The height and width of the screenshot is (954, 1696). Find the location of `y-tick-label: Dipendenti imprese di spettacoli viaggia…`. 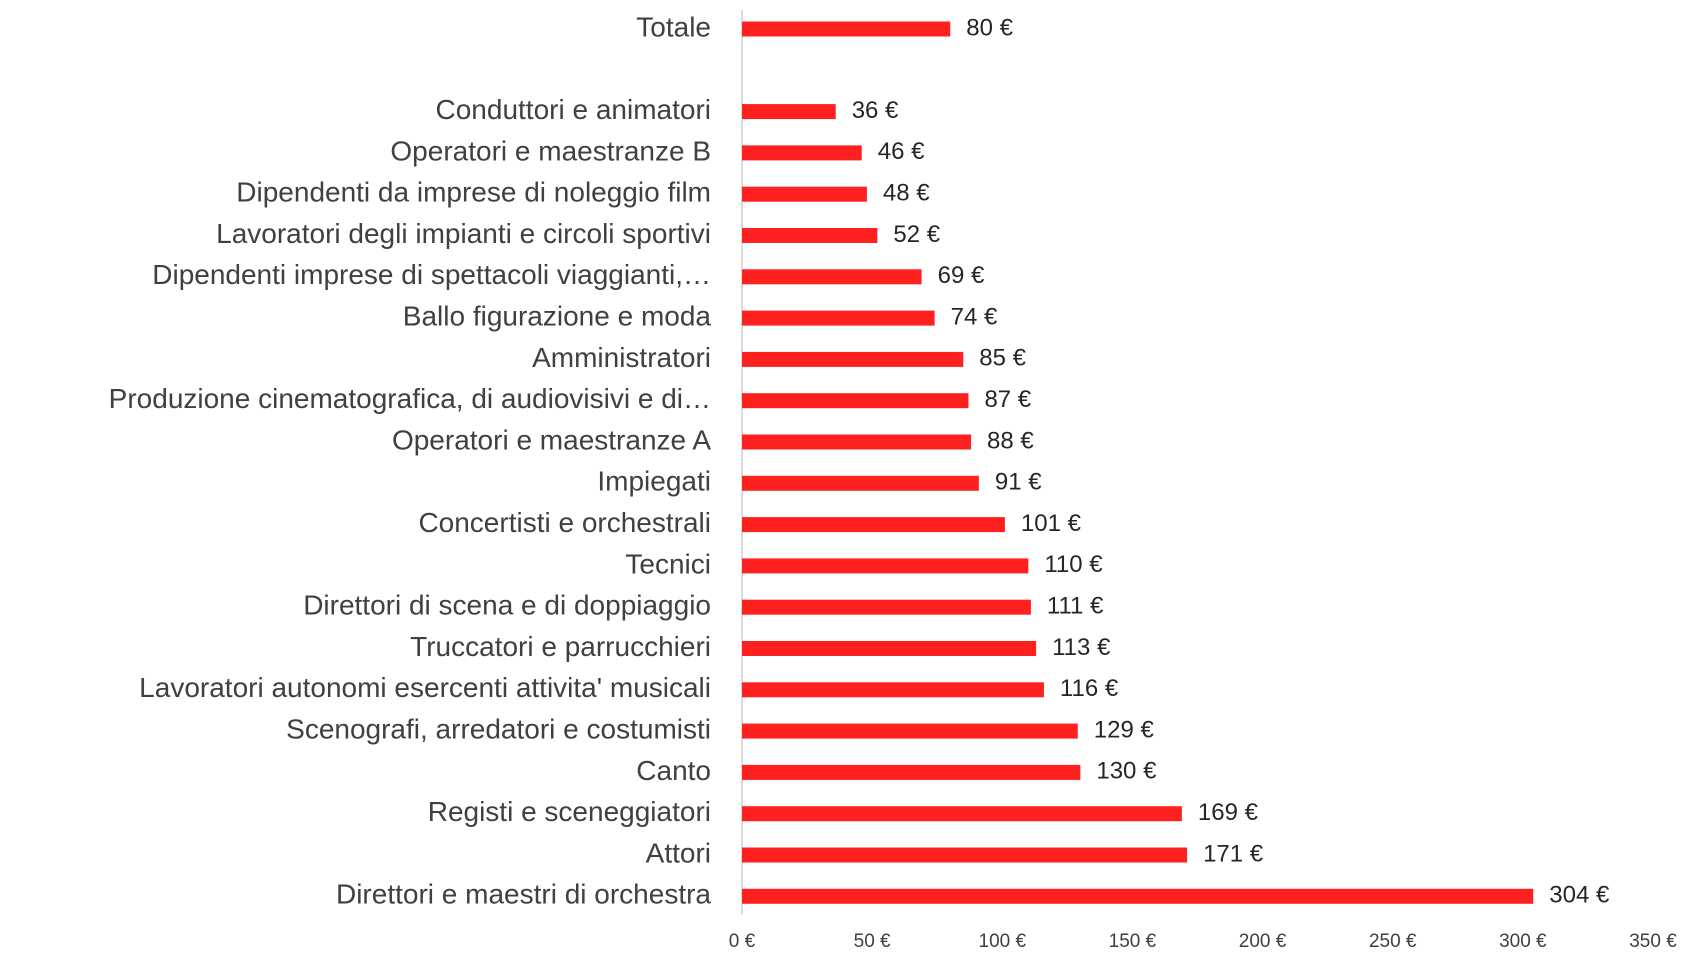

y-tick-label: Dipendenti imprese di spettacoli viaggia… is located at coordinates (431, 274).